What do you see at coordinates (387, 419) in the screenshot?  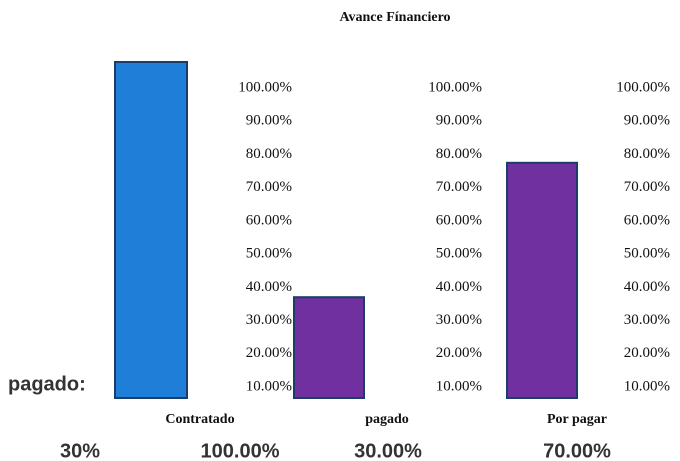 I see `x-tick-label: pagado` at bounding box center [387, 419].